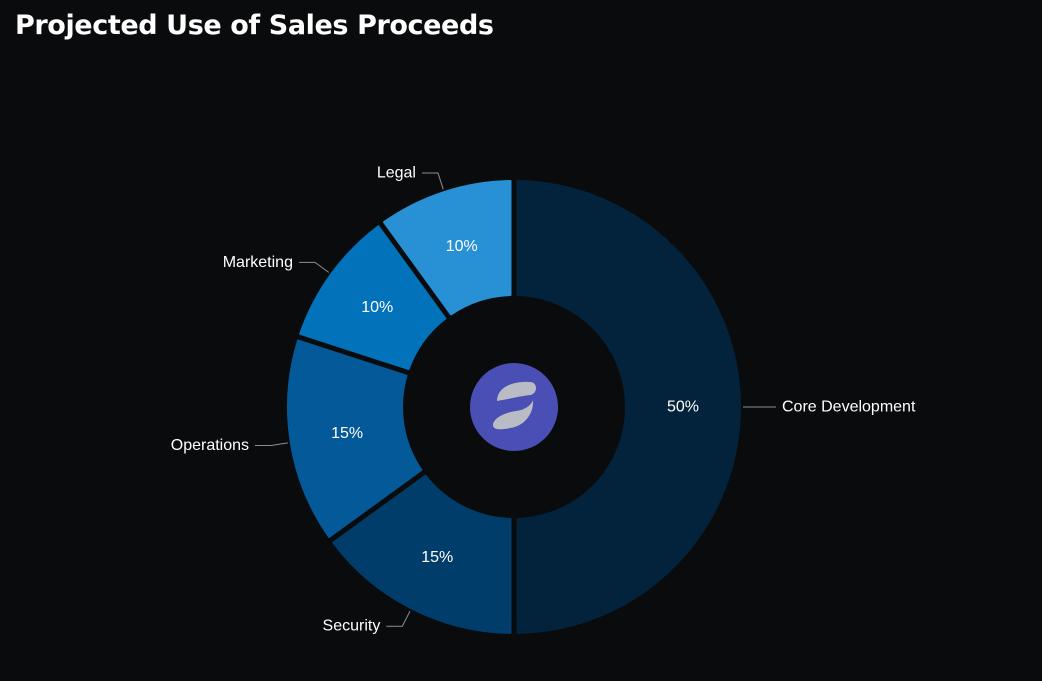 The image size is (1042, 681). I want to click on slice-category-label-marketing: Marketing, so click(258, 262).